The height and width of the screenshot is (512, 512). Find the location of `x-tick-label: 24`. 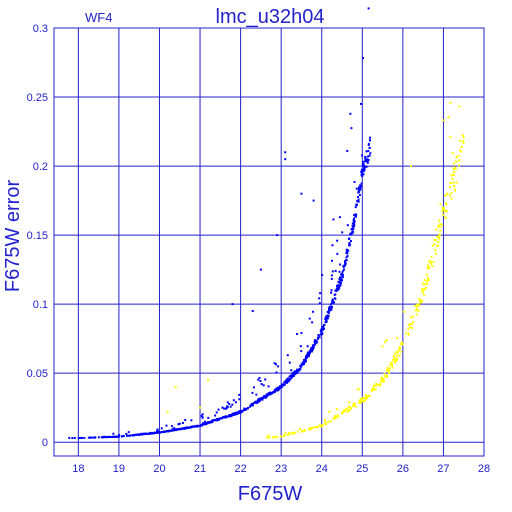

x-tick-label: 24 is located at coordinates (322, 469).